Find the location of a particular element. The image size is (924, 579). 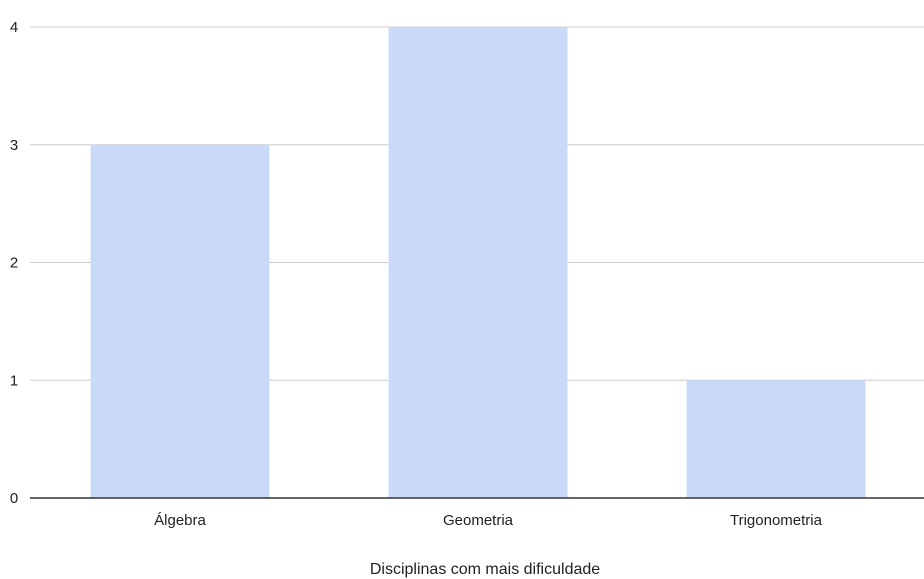

x-axis-title: Disciplinas com mais dificuldade is located at coordinates (485, 569).